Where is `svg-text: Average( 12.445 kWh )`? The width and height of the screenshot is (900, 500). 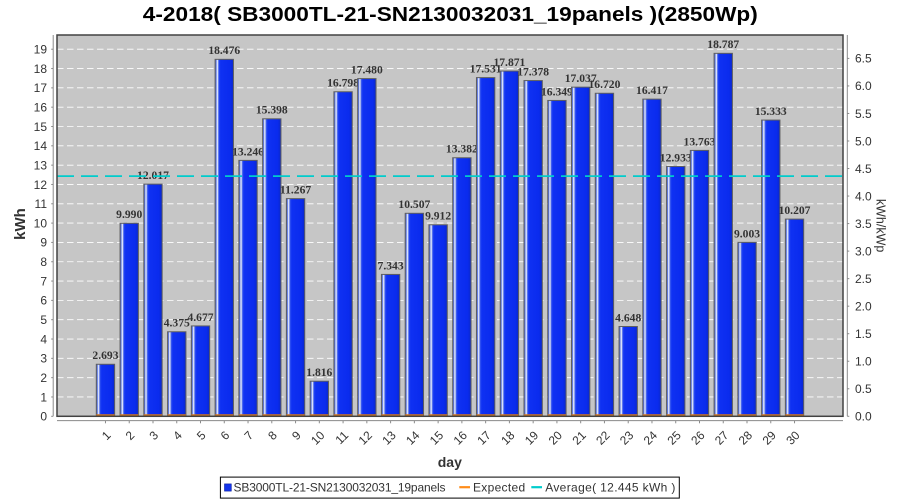 svg-text: Average( 12.445 kWh ) is located at coordinates (610, 488).